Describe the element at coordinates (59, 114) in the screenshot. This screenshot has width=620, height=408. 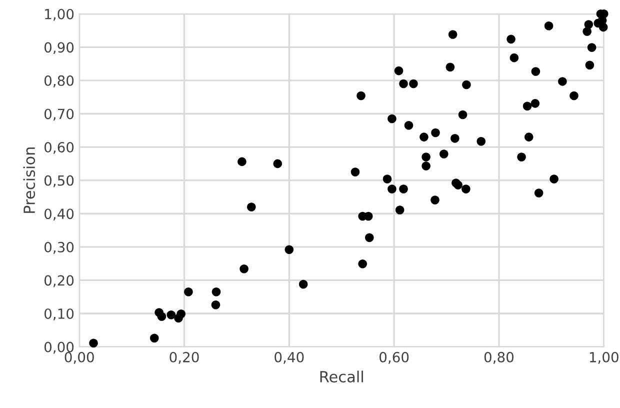
I see `y-tick-label: 0,70` at that location.